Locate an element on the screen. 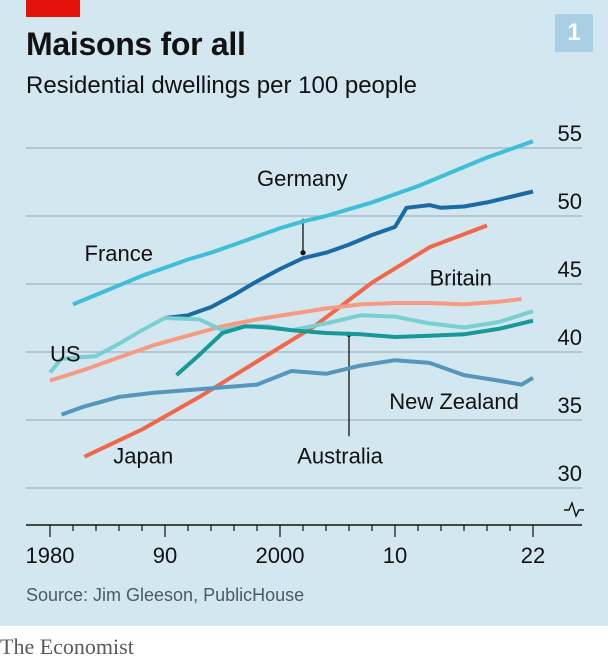 Image resolution: width=608 pixels, height=662 pixels. chart-title: Maisons for all is located at coordinates (136, 44).